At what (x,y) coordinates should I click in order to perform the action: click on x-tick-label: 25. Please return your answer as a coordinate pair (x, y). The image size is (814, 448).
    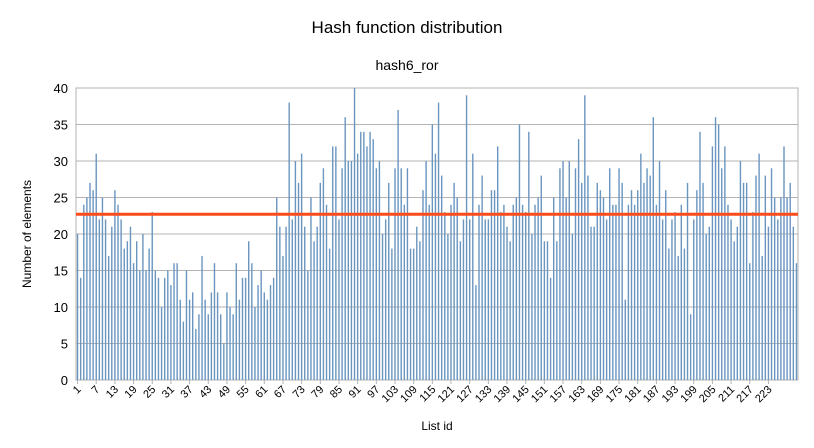
    Looking at the image, I should click on (149, 392).